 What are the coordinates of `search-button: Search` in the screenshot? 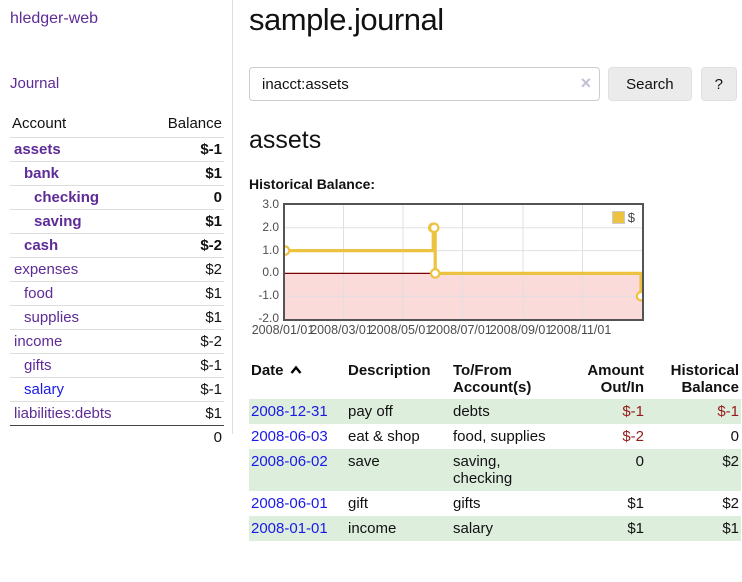 It's located at (650, 84).